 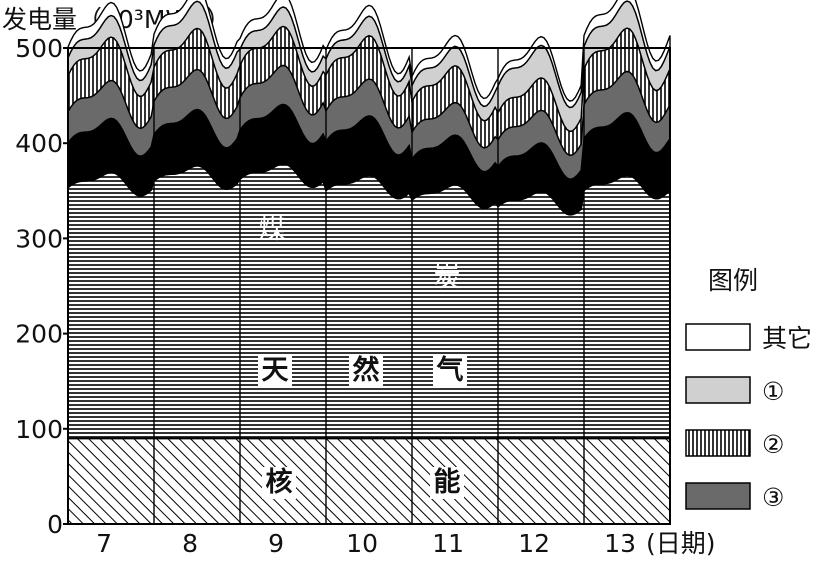 What do you see at coordinates (39, 143) in the screenshot?
I see `y-tick-label: 400` at bounding box center [39, 143].